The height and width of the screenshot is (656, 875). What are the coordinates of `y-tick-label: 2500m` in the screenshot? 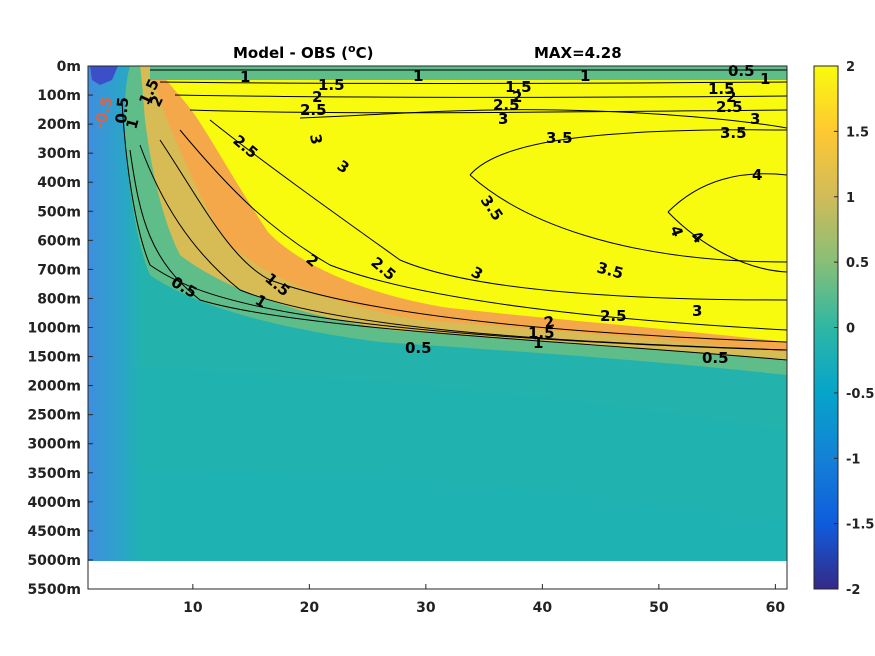 It's located at (54, 416).